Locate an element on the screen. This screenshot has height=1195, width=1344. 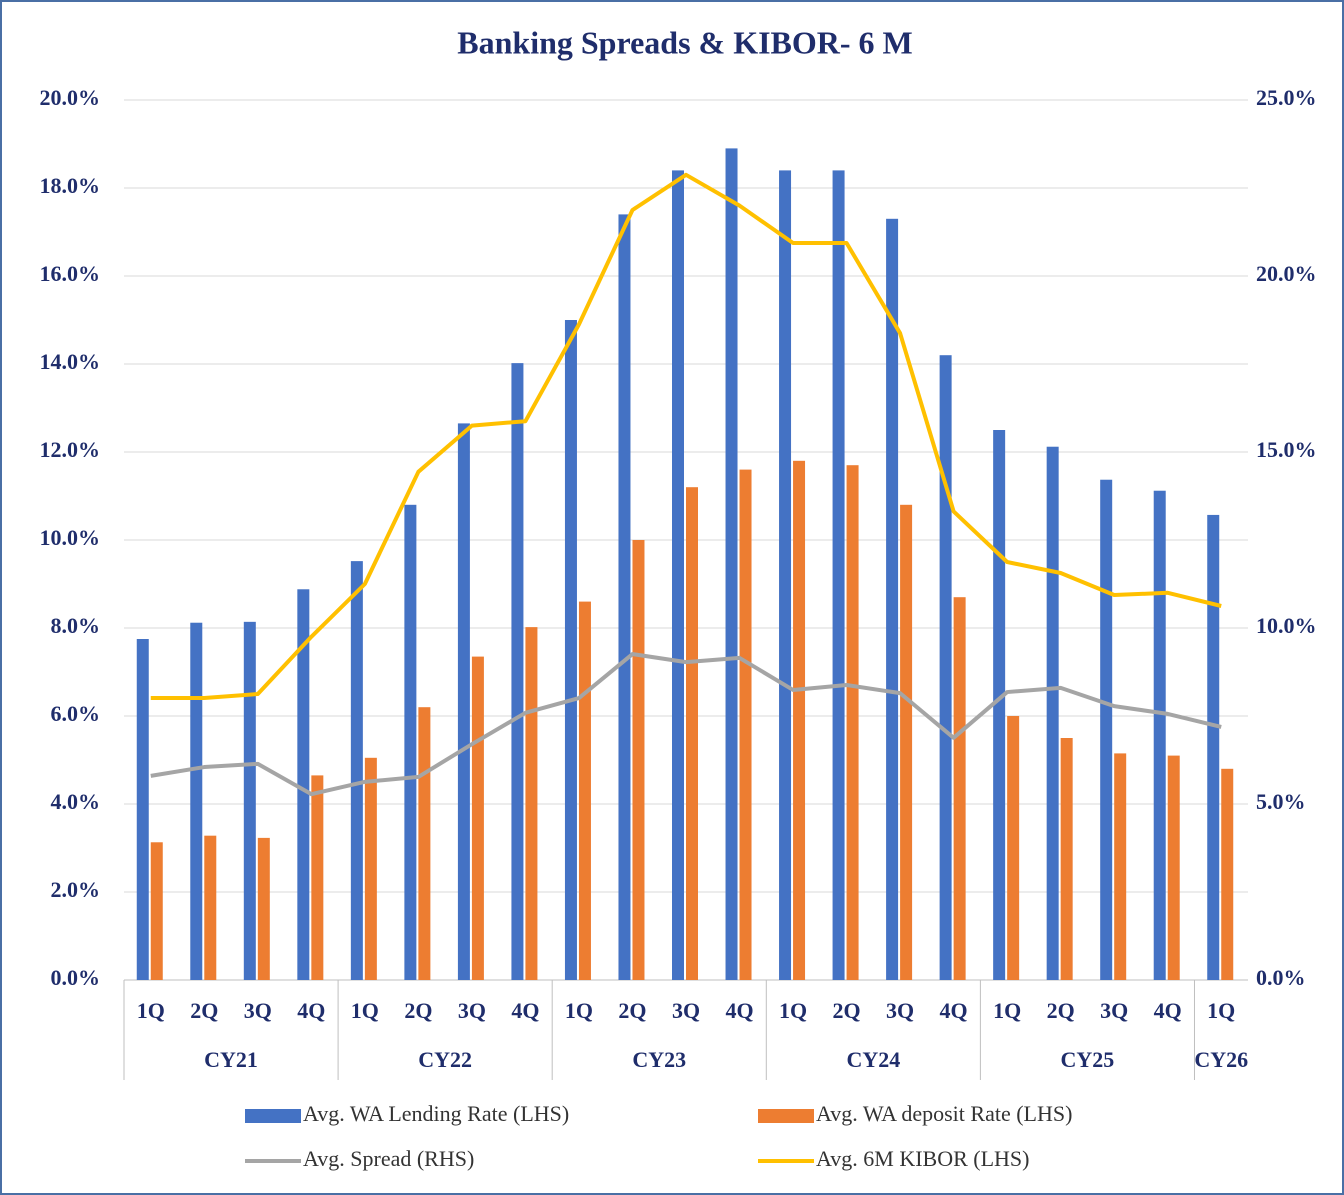
y-tick-label: 18.0% is located at coordinates (70, 185).